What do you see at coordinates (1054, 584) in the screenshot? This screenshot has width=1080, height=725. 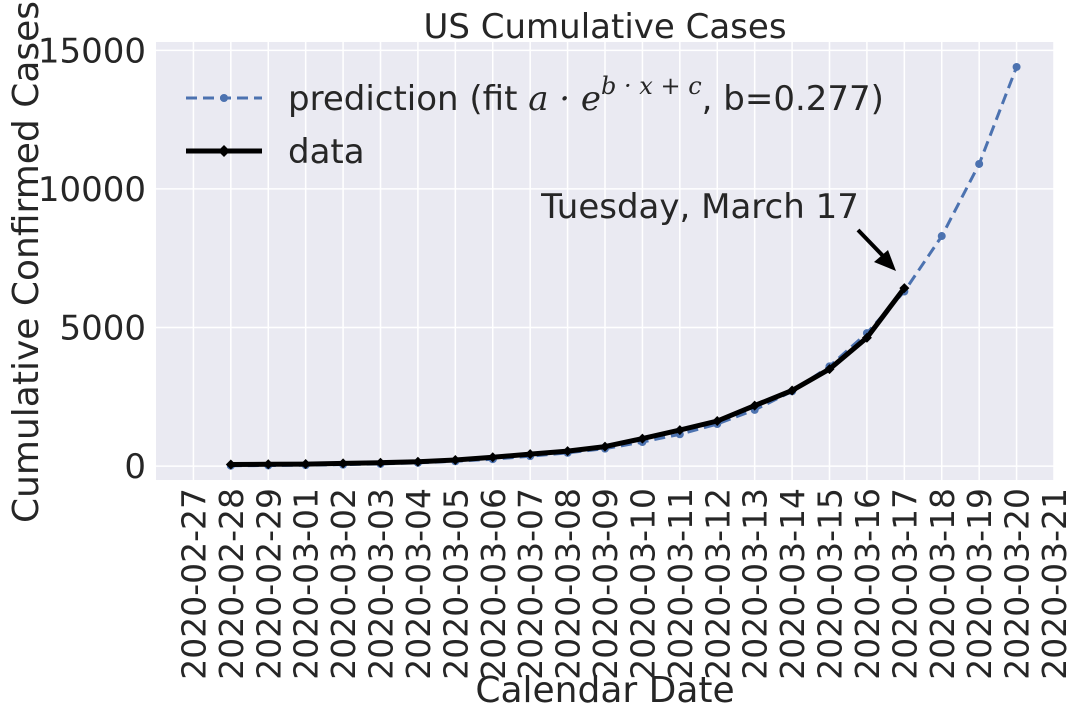 I see `x-tick-label: 2020-03-21` at bounding box center [1054, 584].